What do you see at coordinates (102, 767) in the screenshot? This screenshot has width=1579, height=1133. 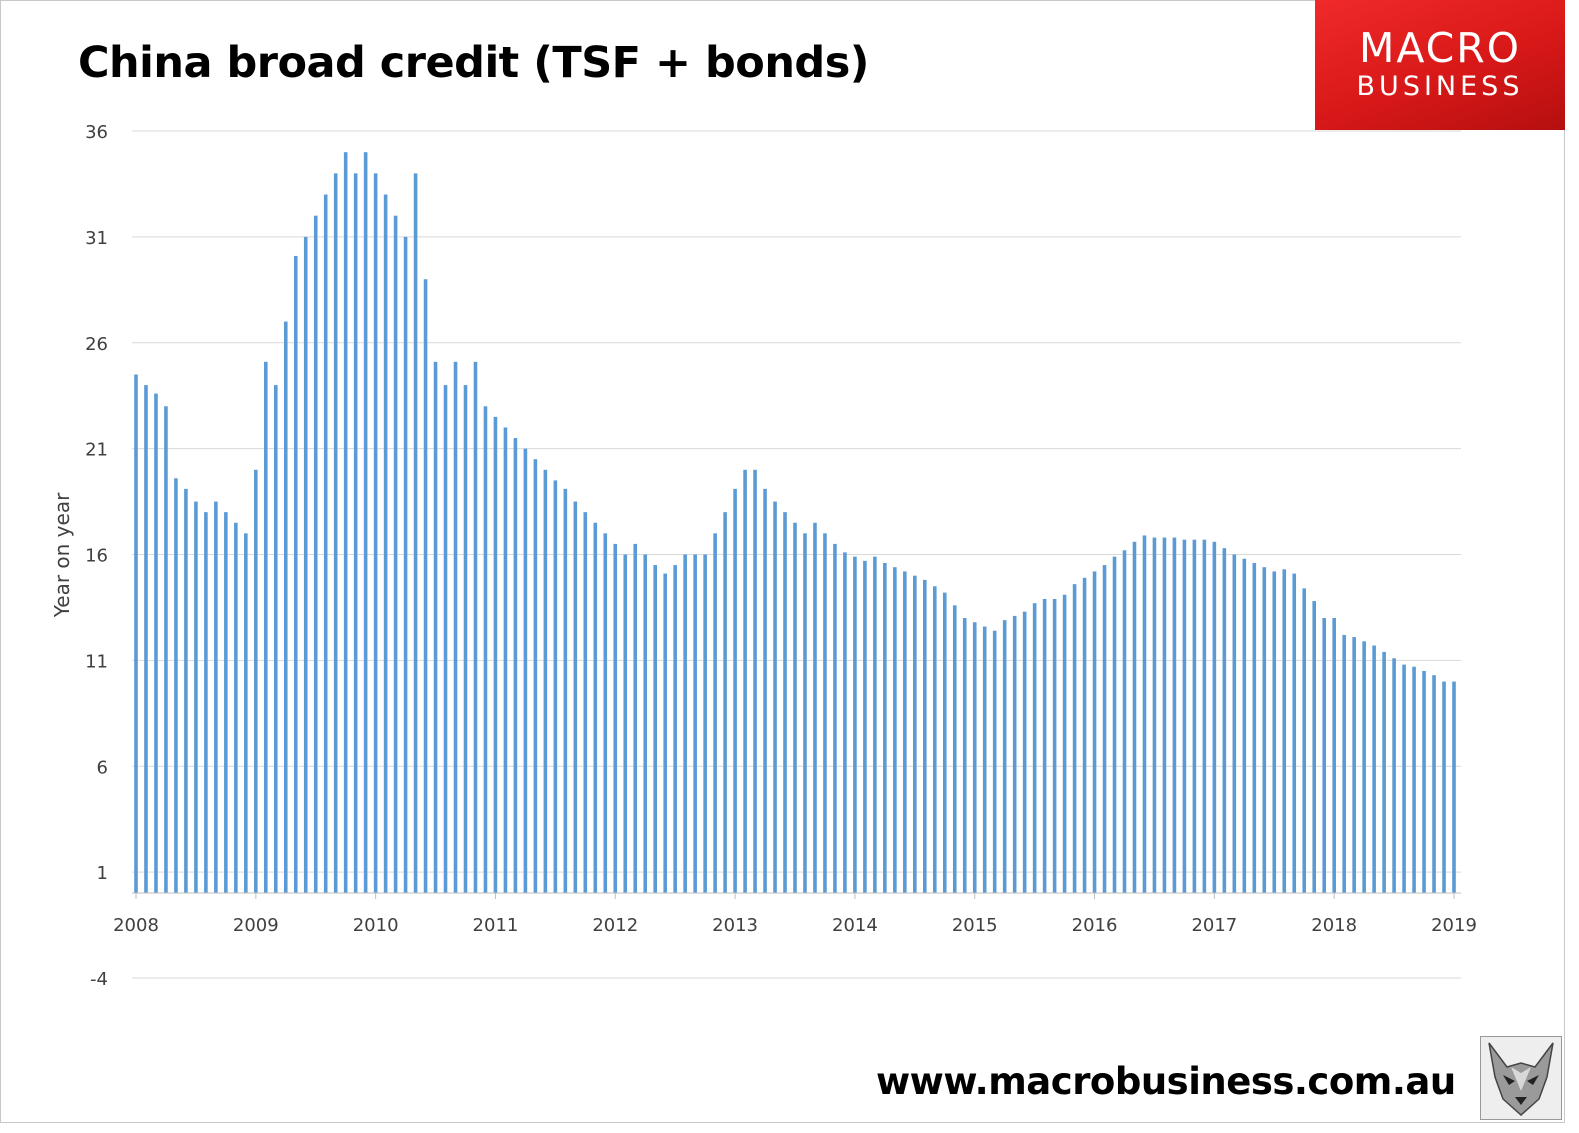 I see `y-tick-label: 6` at bounding box center [102, 767].